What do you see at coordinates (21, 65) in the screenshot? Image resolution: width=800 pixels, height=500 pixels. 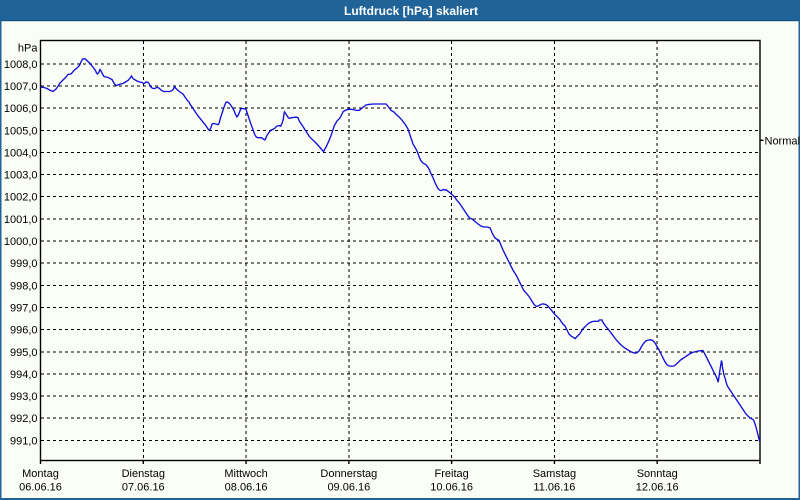 I see `svg-text: 1008,0` at bounding box center [21, 65].